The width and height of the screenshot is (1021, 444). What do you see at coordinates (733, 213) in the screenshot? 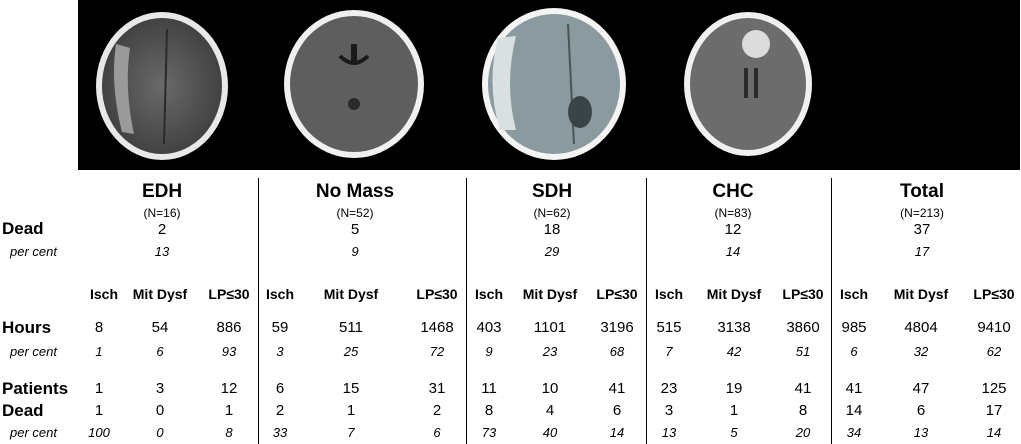
I see `group-n: (N=83)` at bounding box center [733, 213].